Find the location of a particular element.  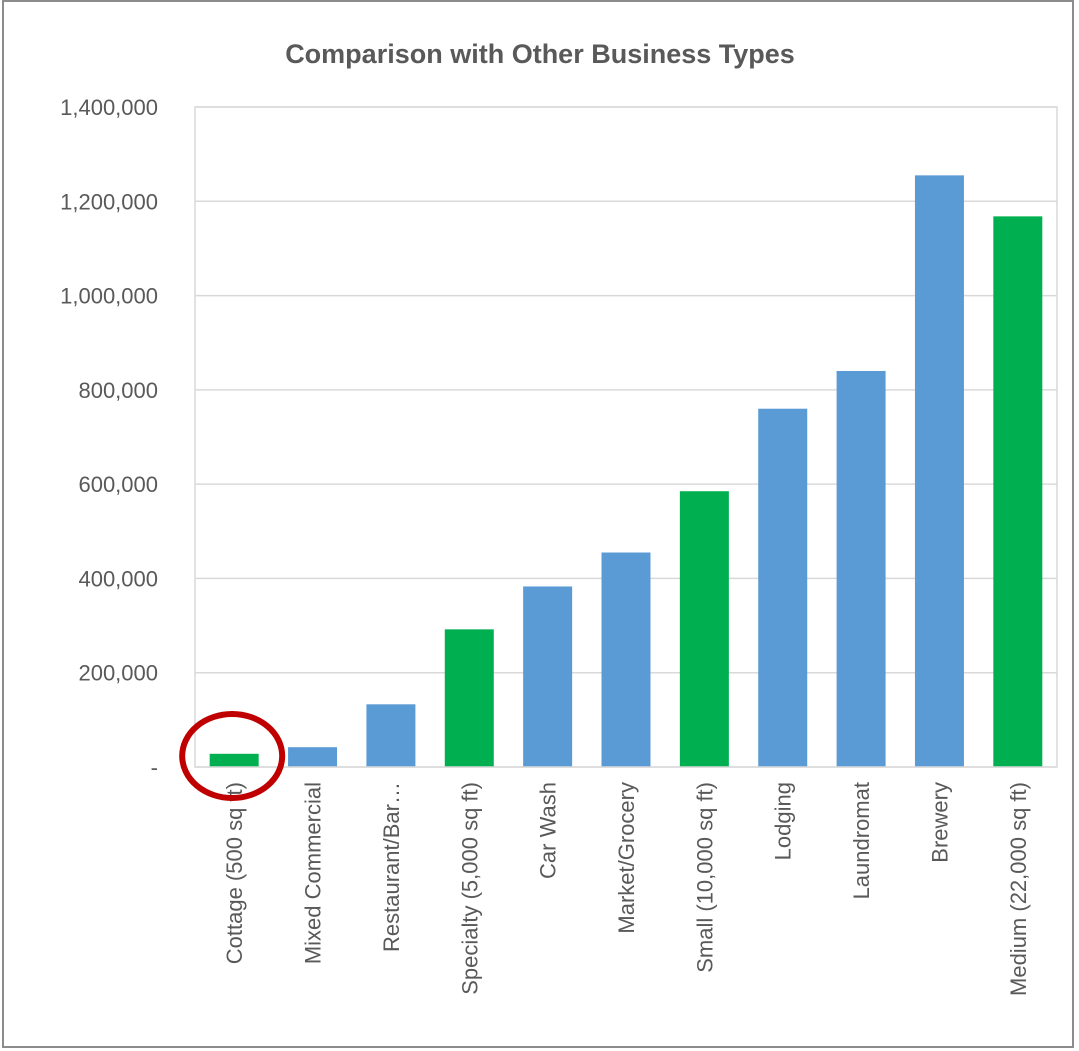

x-tick-label: Small (10,000 sq ft) is located at coordinates (704, 877).